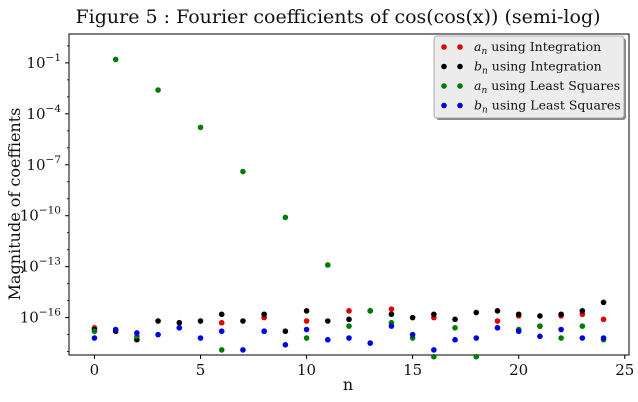  I want to click on y-tick-label: 10⁻⁴, so click(43, 113).